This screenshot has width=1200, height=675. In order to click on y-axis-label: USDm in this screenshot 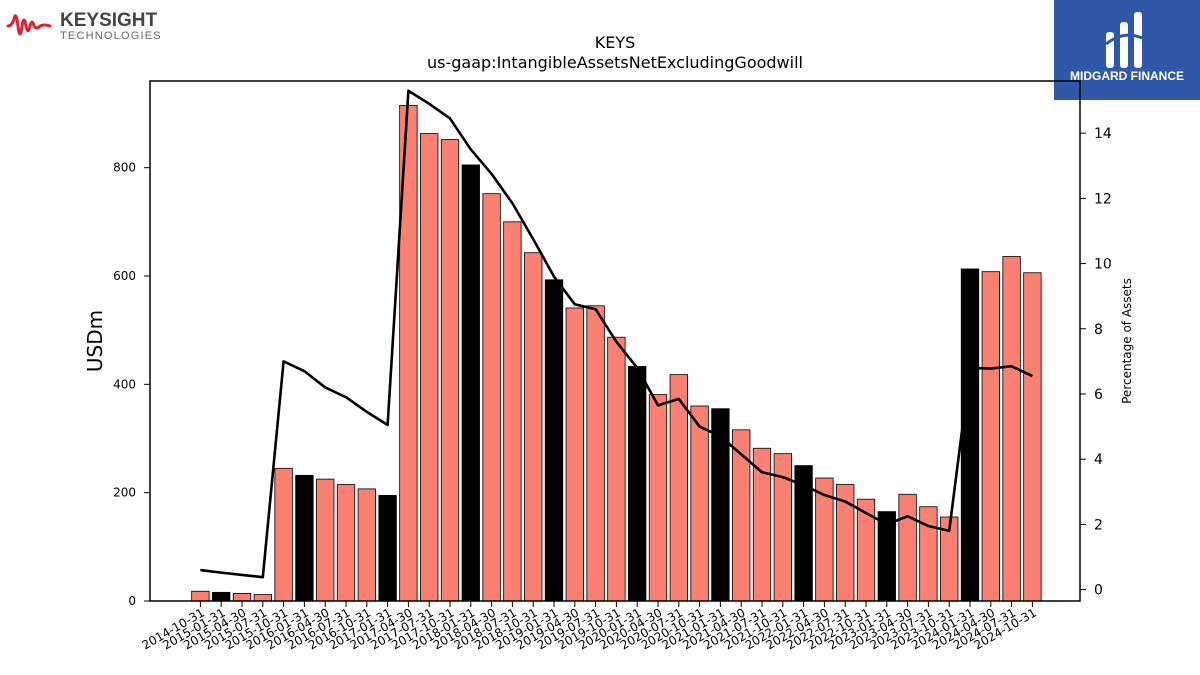, I will do `click(95, 341)`.